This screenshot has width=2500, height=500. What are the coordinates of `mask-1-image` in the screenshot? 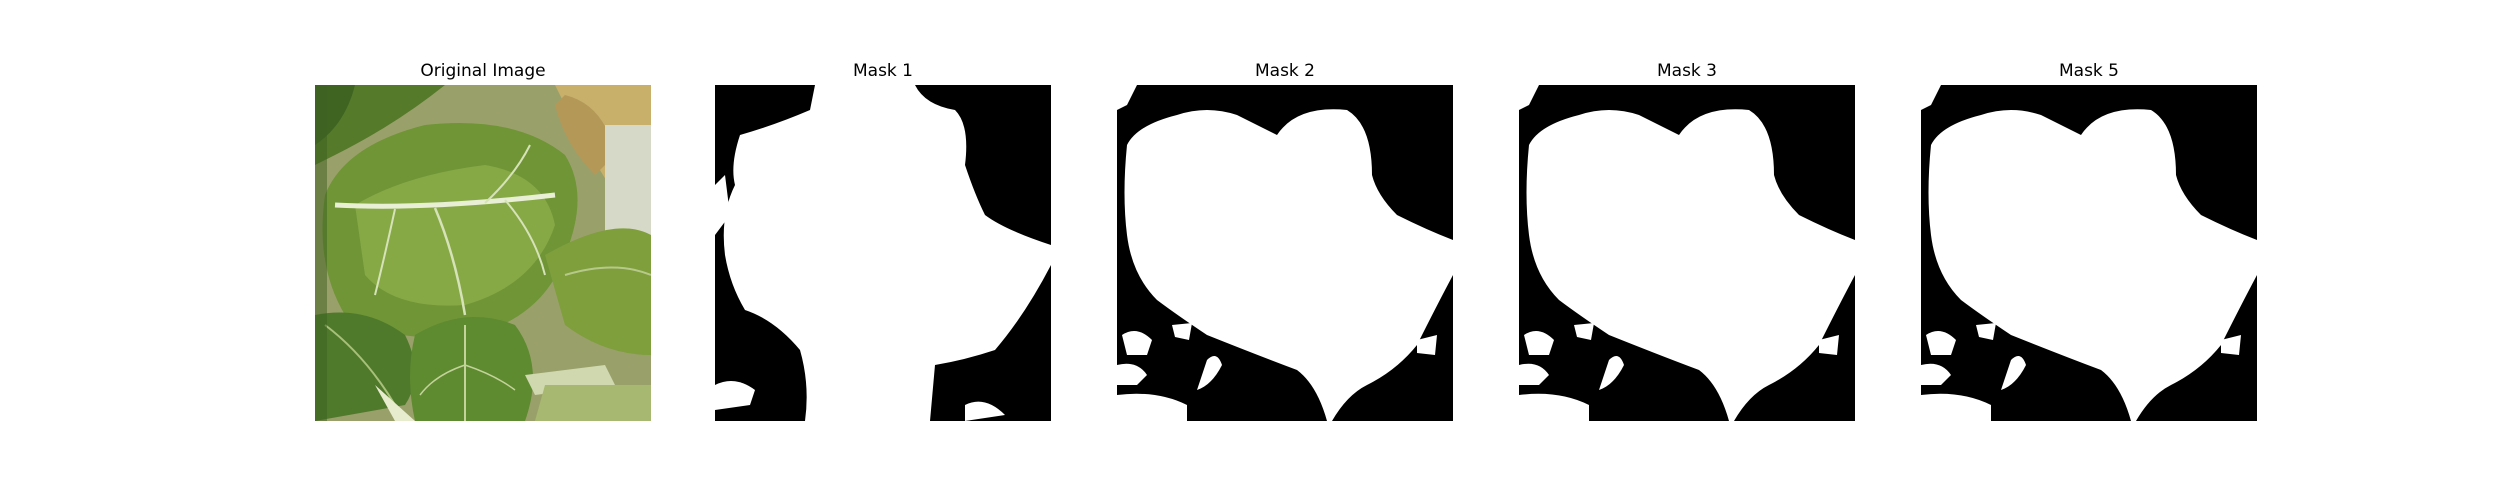 It's located at (883, 253).